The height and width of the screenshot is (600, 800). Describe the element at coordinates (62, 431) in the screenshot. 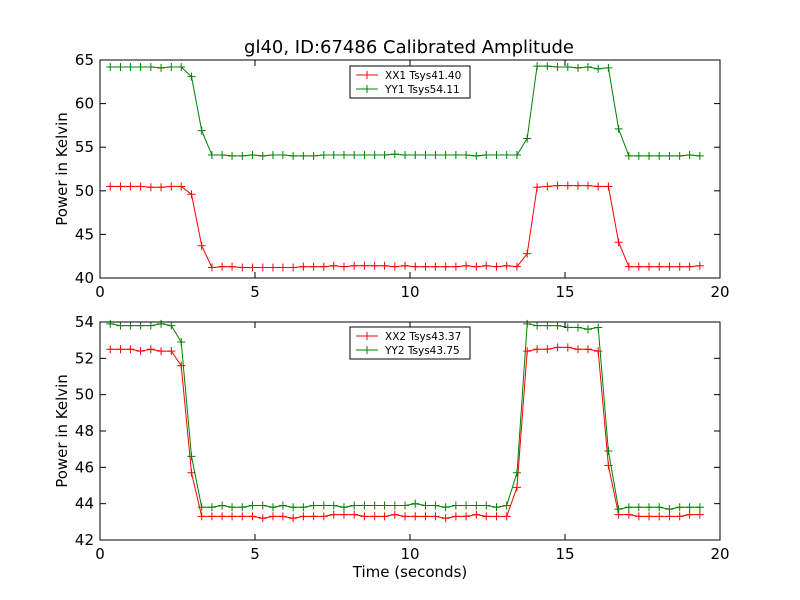

I see `y-axis-label: Power in Kelvin` at that location.